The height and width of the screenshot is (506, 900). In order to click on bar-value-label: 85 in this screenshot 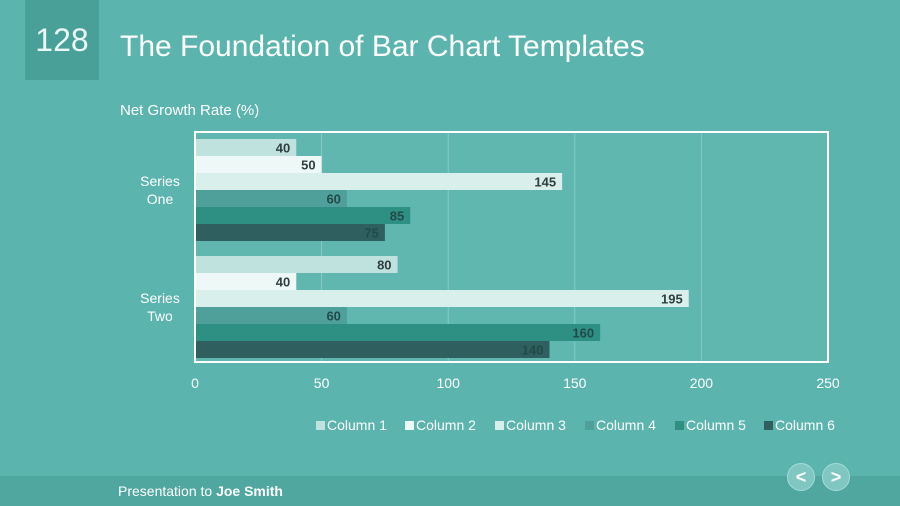, I will do `click(397, 216)`.